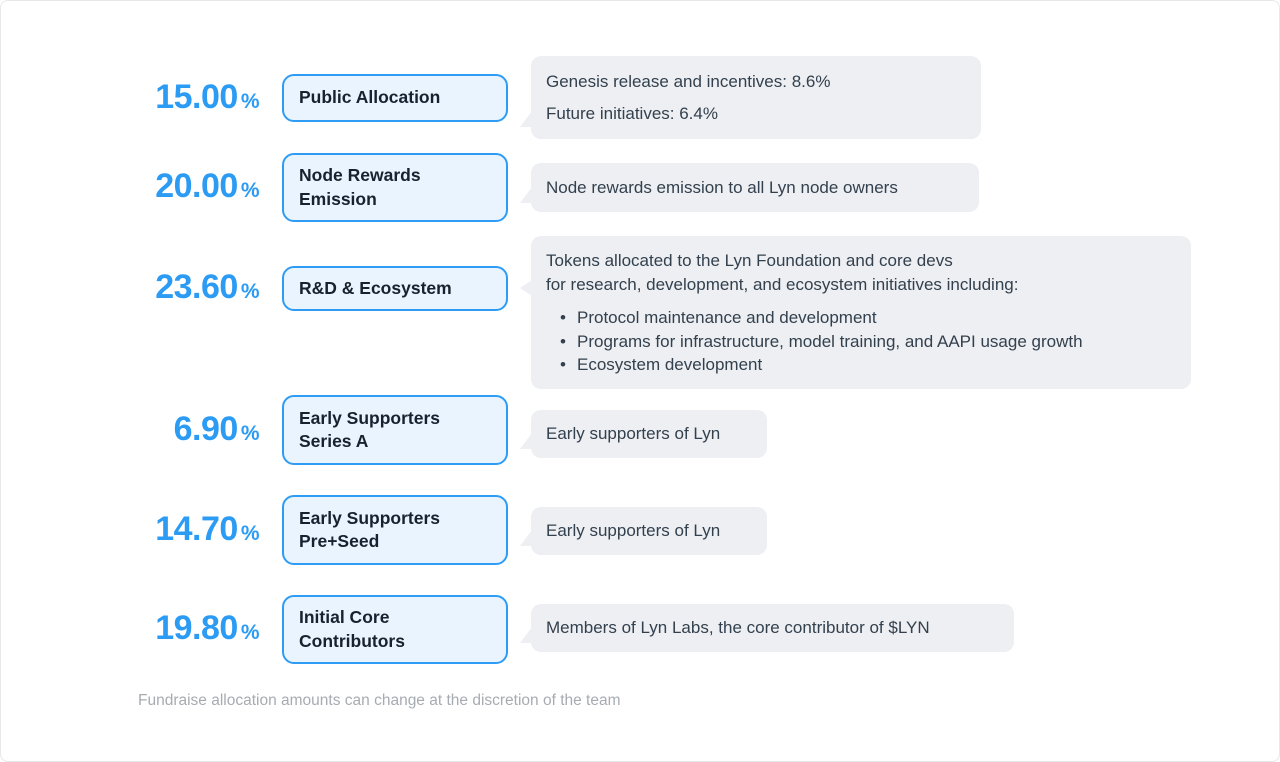  I want to click on description-line: Future initiatives: 6.4%, so click(632, 113).